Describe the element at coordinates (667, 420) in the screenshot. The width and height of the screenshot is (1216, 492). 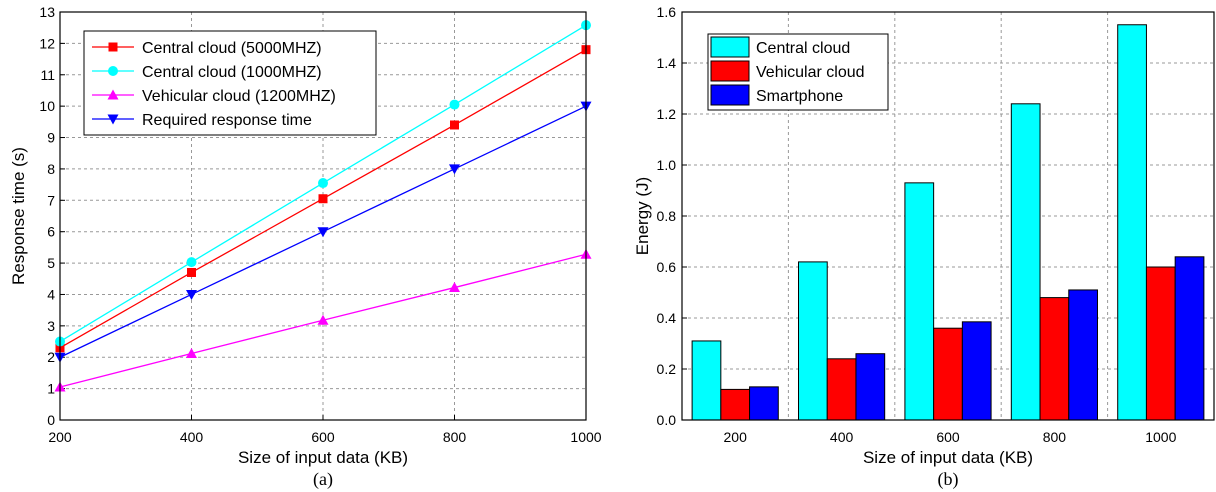
I see `right-y-tick-label: 0.0` at that location.